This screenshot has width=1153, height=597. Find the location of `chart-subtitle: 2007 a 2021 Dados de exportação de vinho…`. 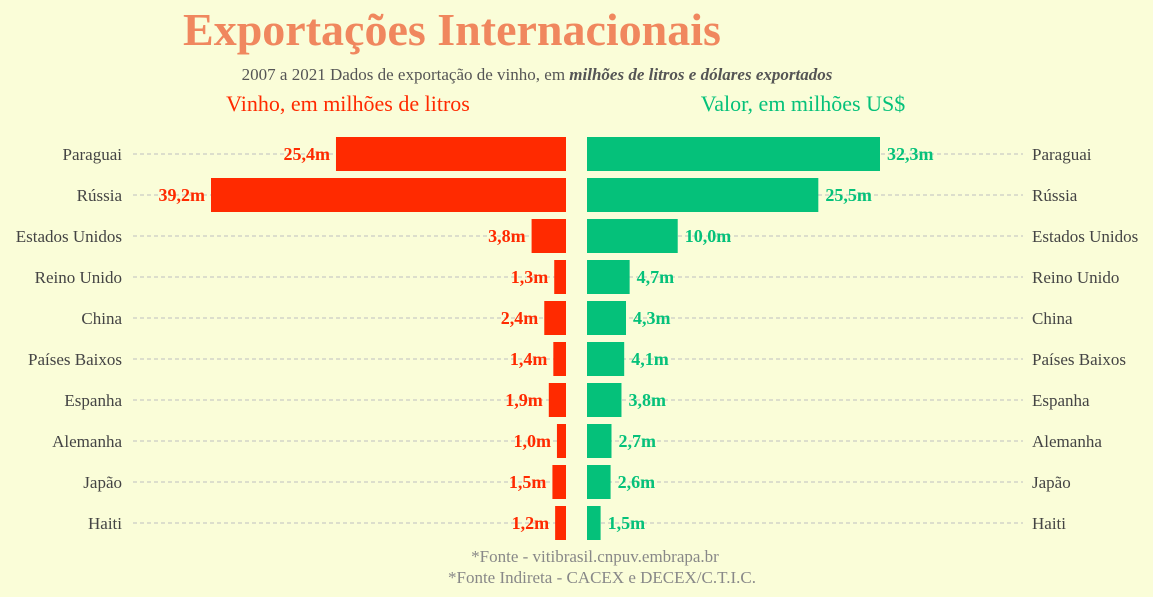

chart-subtitle: 2007 a 2021 Dados de exportação de vinho… is located at coordinates (537, 74).